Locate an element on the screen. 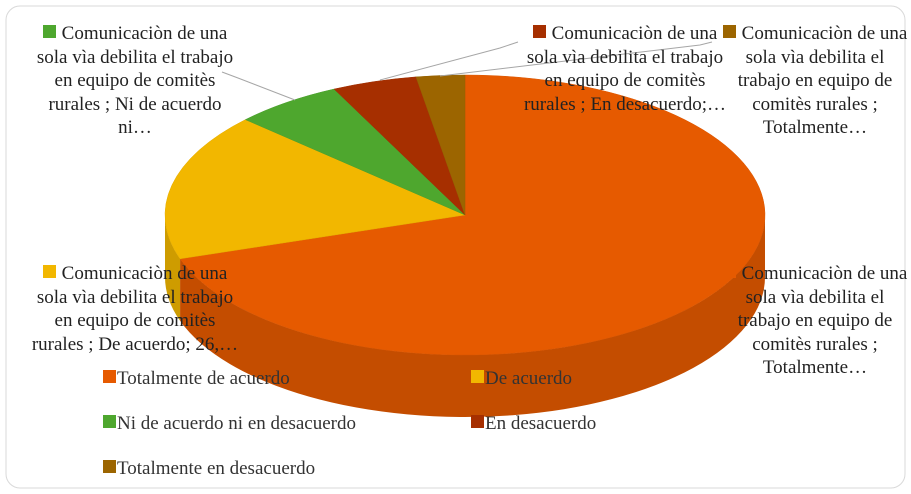  legend-text: En desacuerdo is located at coordinates (541, 423).